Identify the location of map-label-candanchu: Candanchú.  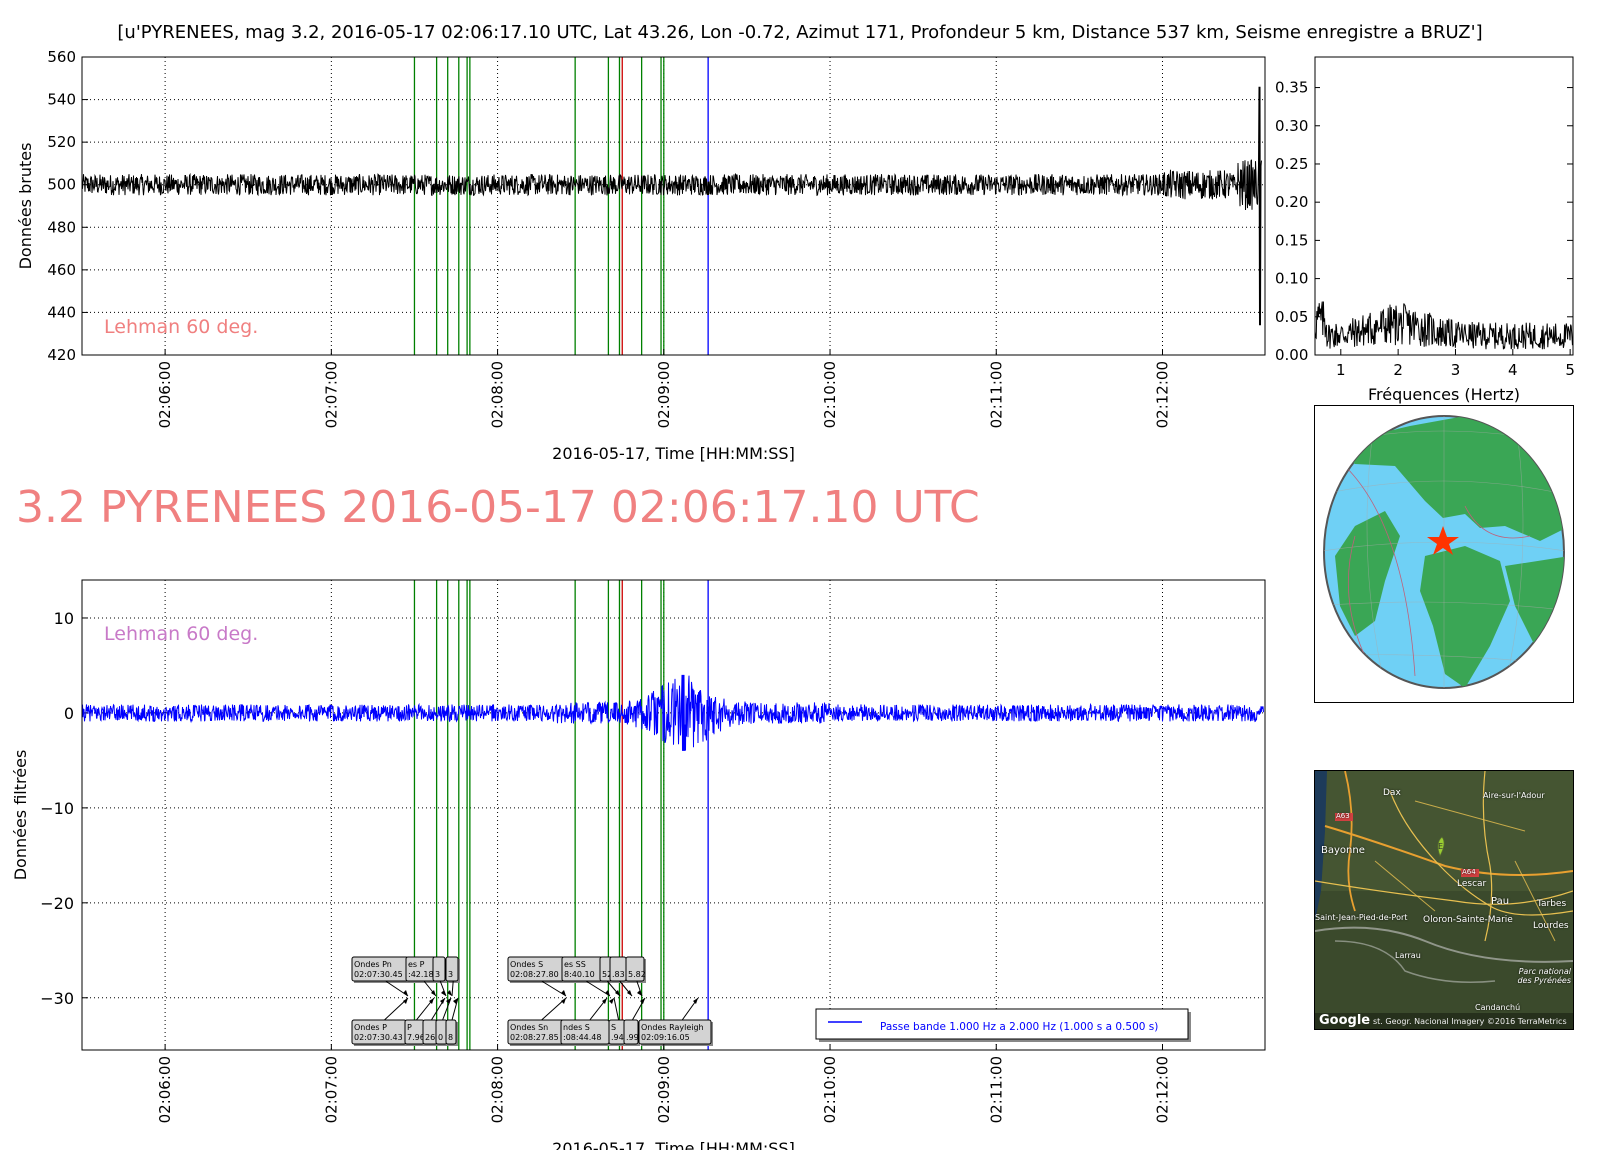
(1498, 1007).